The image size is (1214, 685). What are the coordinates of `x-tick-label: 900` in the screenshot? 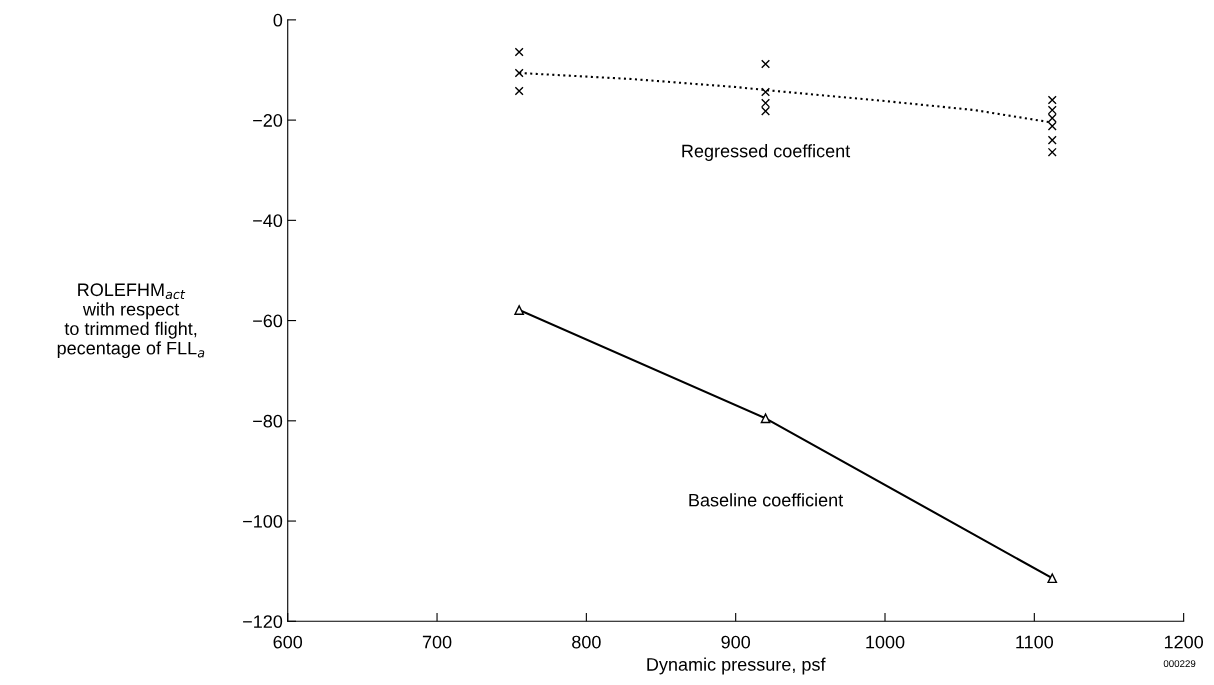 It's located at (736, 642).